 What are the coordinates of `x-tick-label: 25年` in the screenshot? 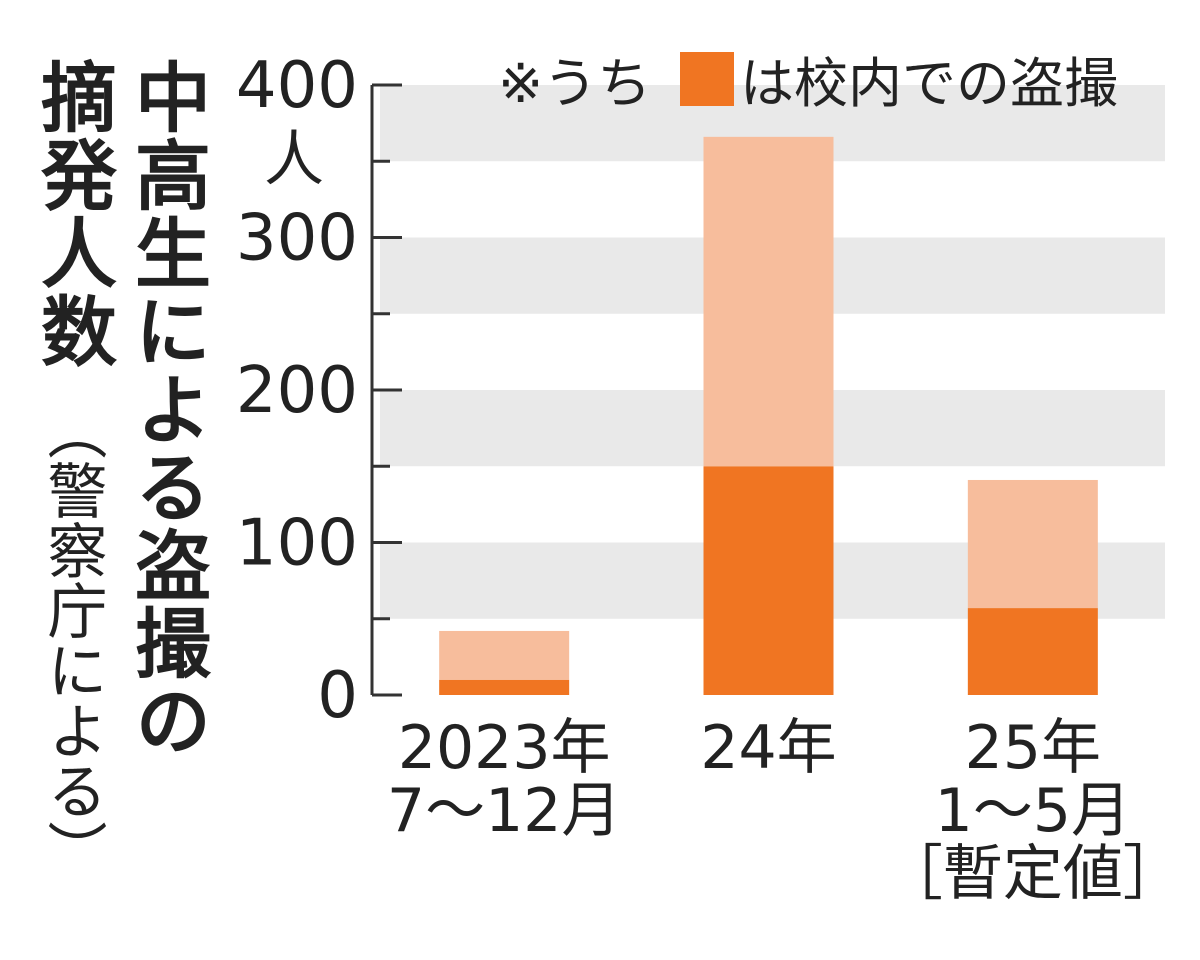 It's located at (1033, 748).